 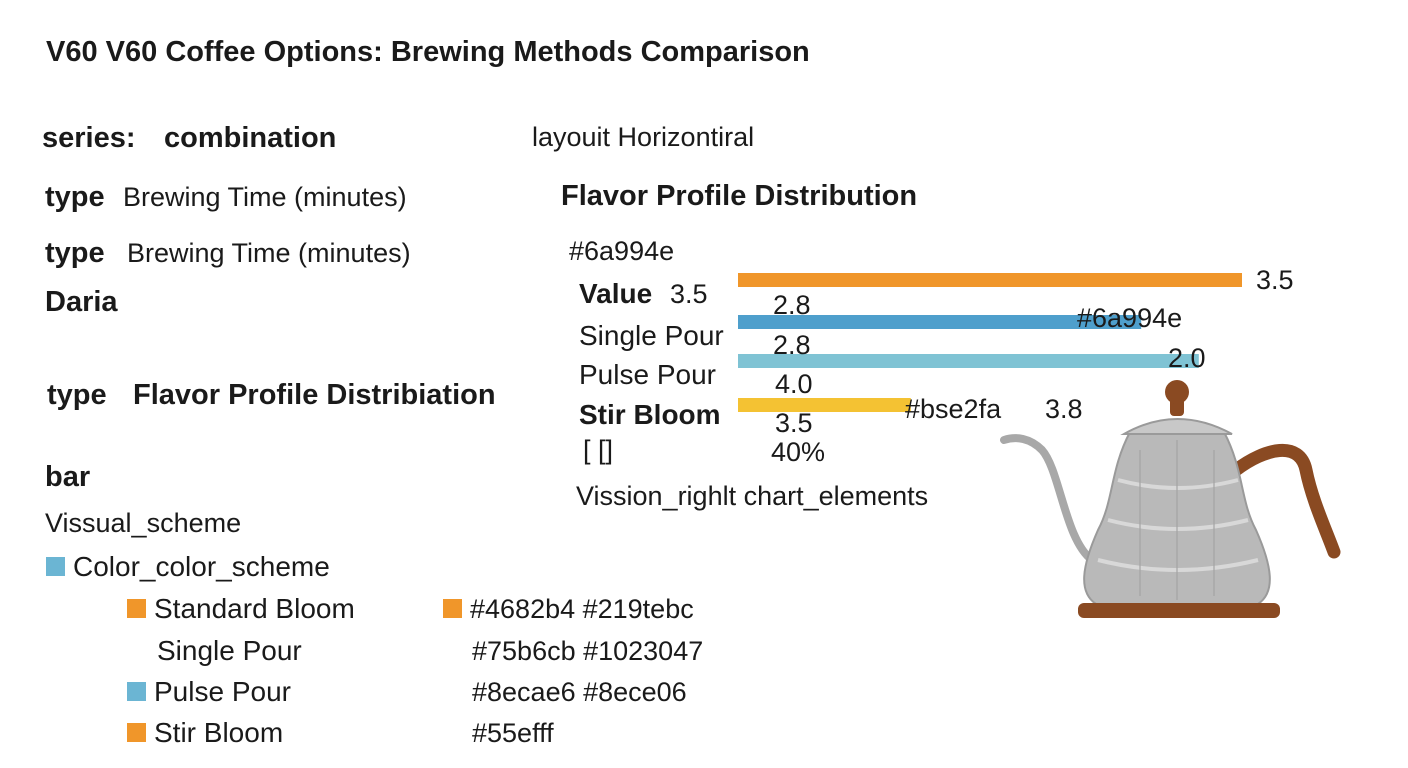 What do you see at coordinates (219, 732) in the screenshot?
I see `legend-label: Stir Bloom` at bounding box center [219, 732].